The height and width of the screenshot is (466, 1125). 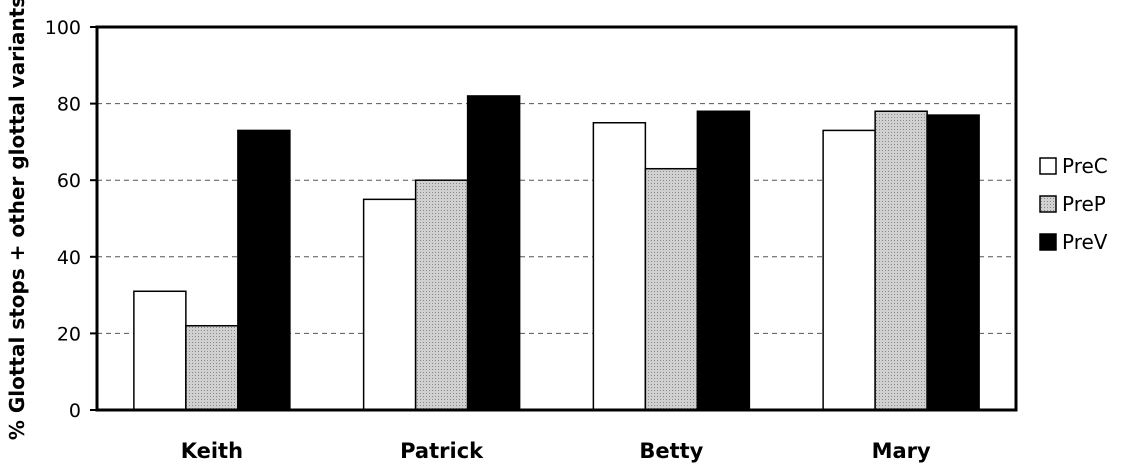 I want to click on y-tick-label: 0, so click(x=75, y=411).